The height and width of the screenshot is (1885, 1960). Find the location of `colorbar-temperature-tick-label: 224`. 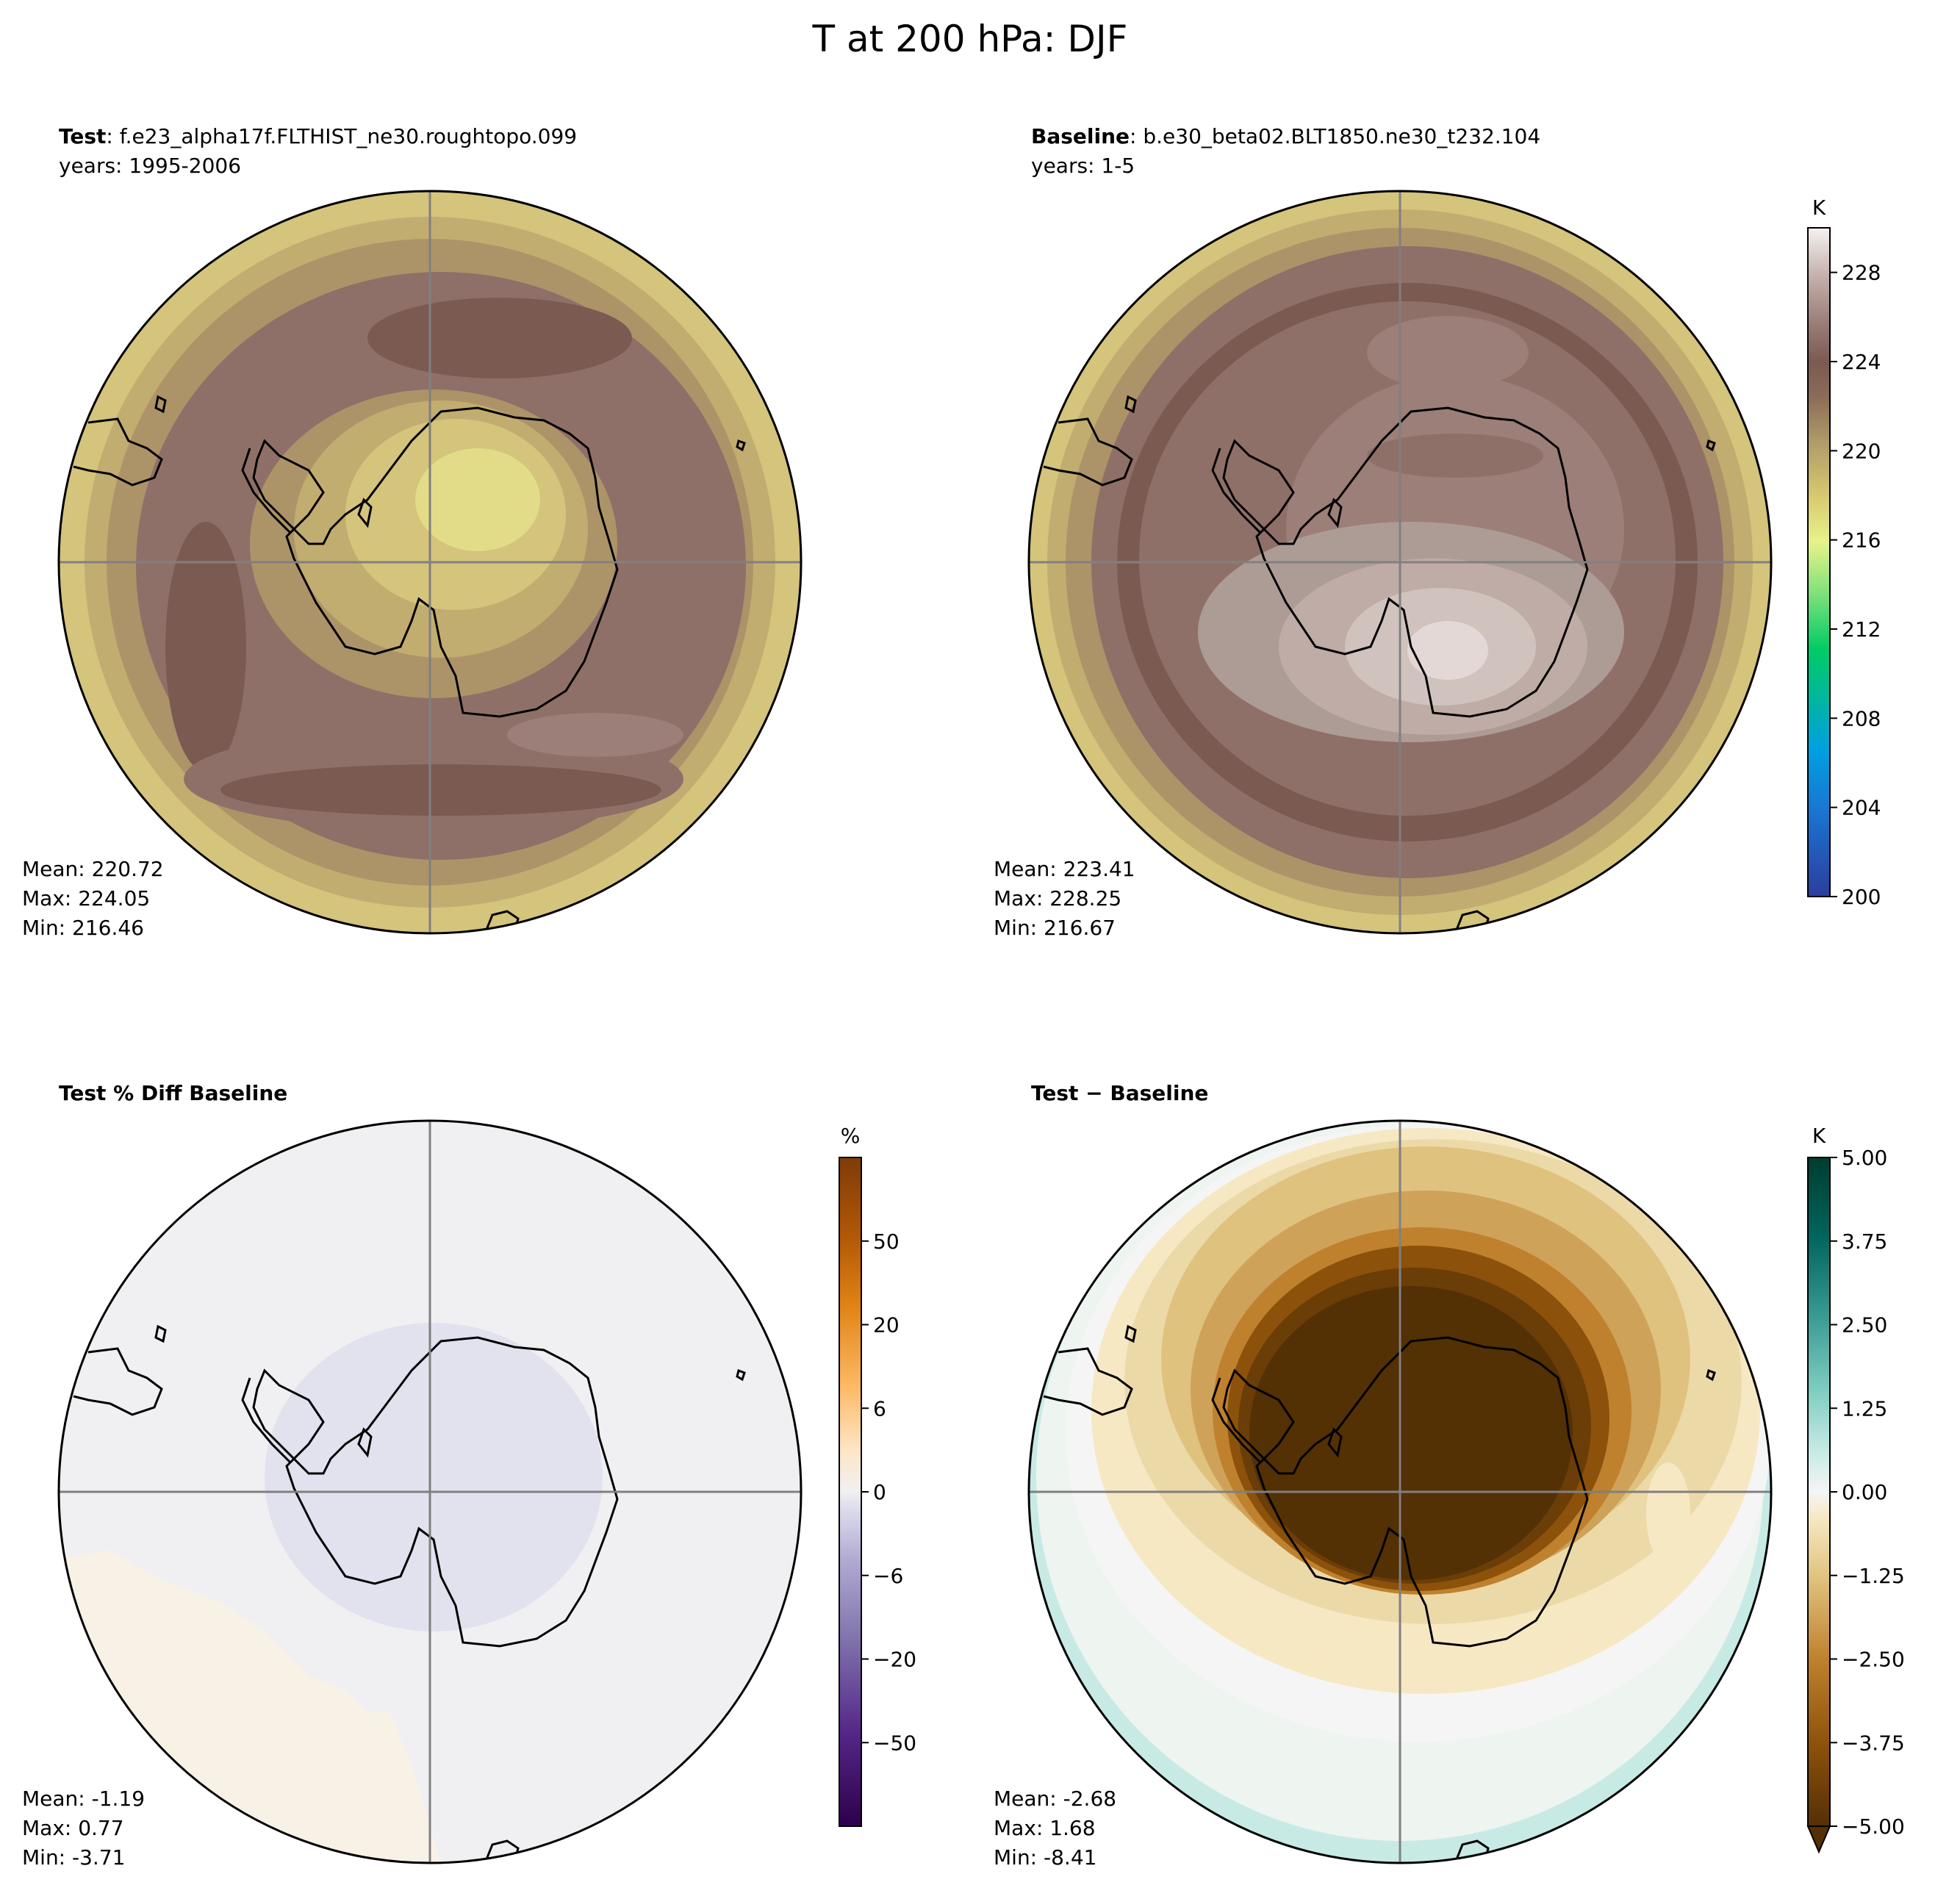

colorbar-temperature-tick-label: 224 is located at coordinates (1861, 362).